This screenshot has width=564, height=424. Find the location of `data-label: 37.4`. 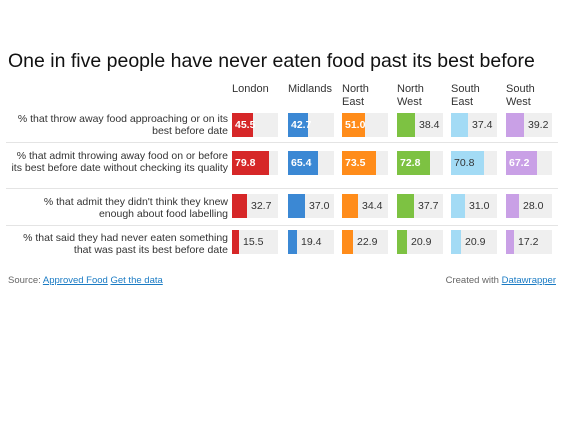

data-label: 37.4 is located at coordinates (482, 125).